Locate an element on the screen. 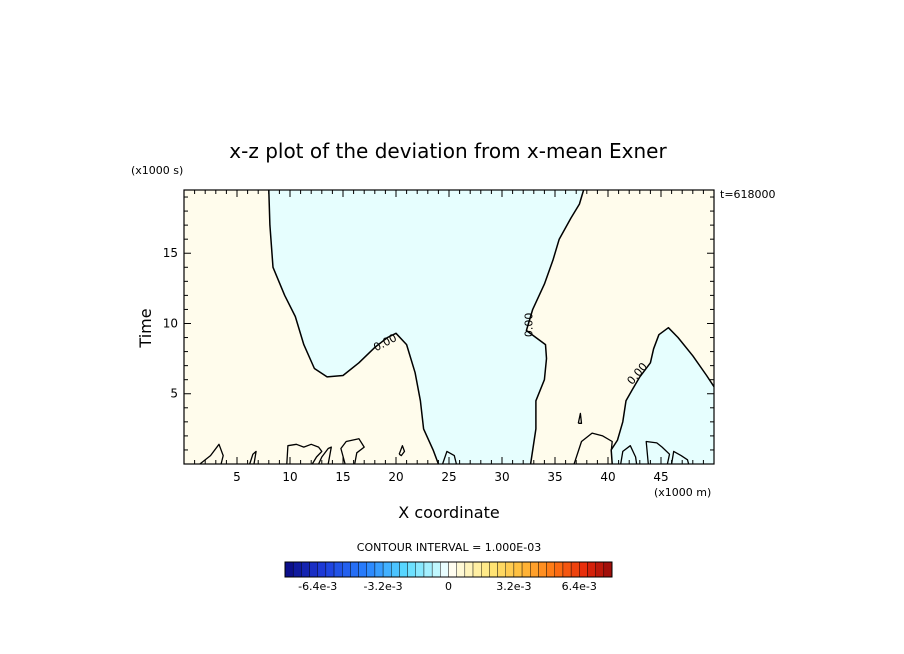 This screenshot has height=654, width=904. contour-main-right is located at coordinates (555, 327).